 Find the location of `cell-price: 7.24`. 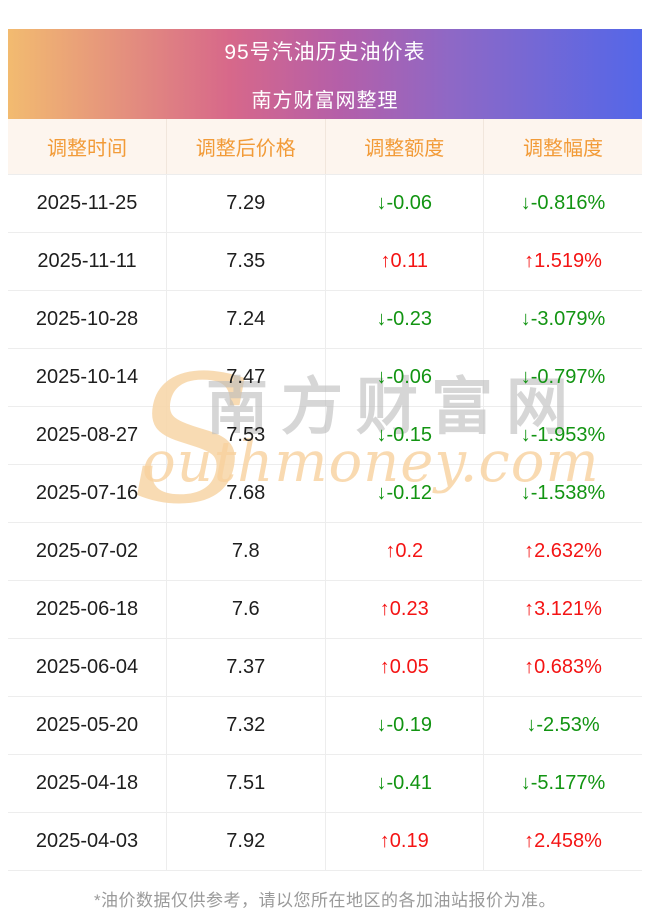

cell-price: 7.24 is located at coordinates (246, 319).